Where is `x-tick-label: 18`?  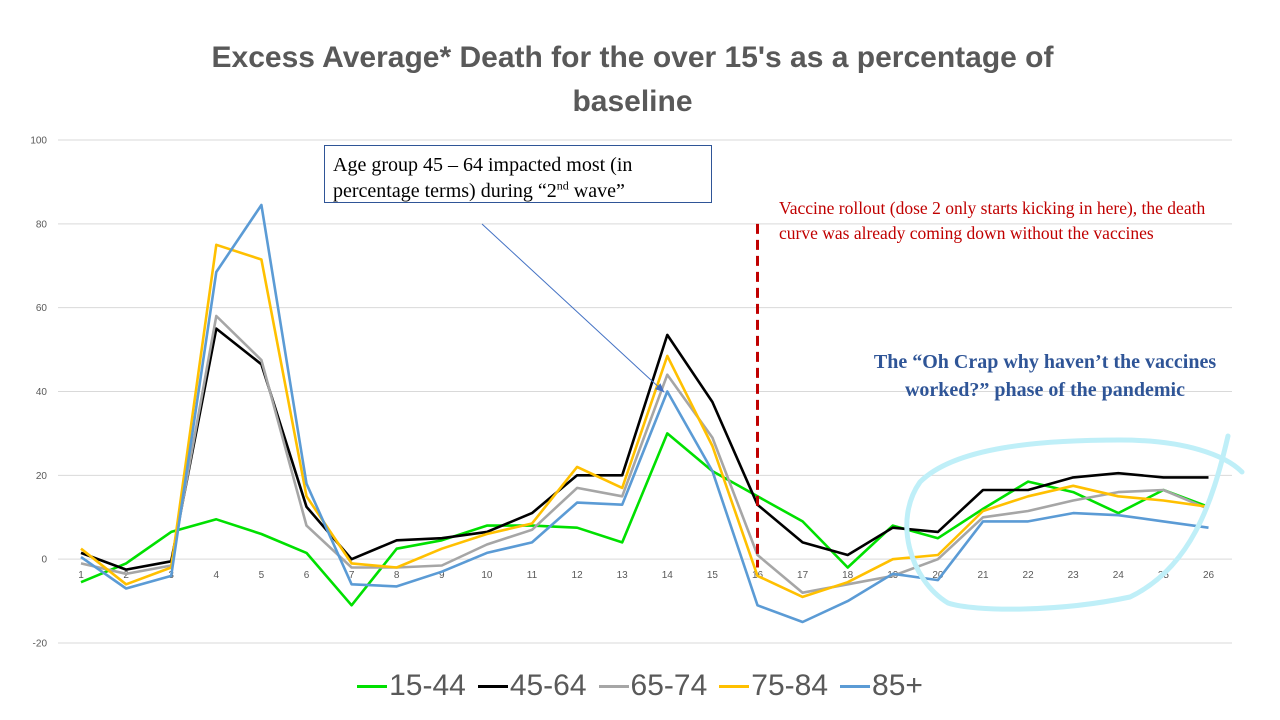
x-tick-label: 18 is located at coordinates (848, 575).